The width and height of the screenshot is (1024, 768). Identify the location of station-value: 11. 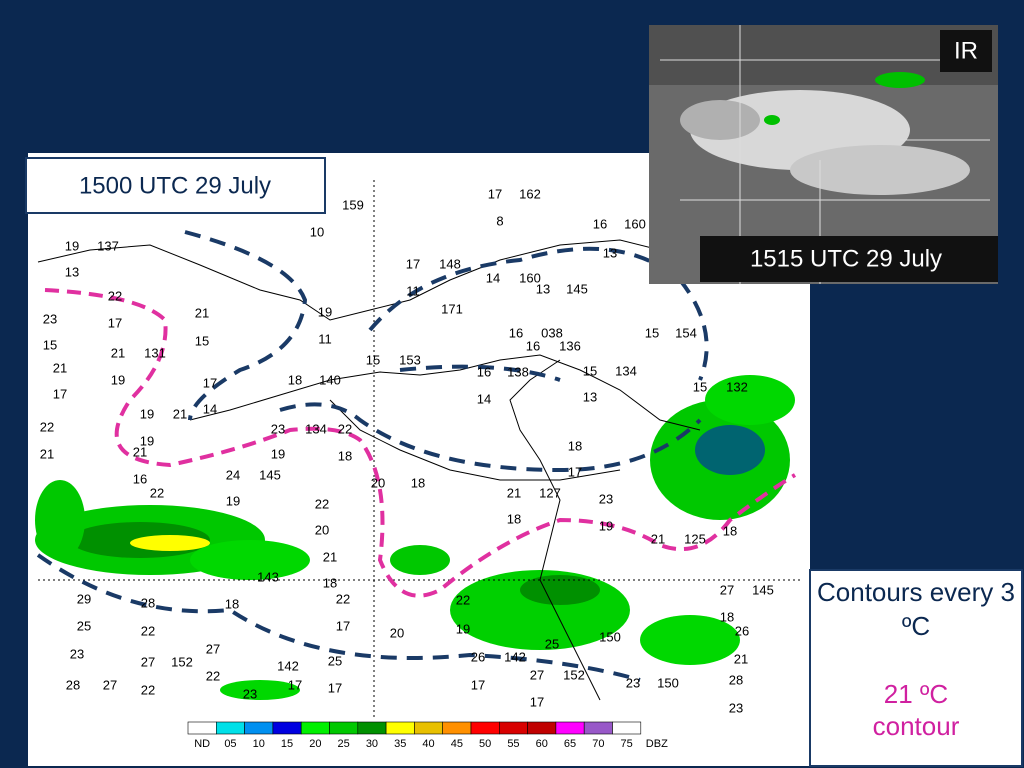
(413, 290).